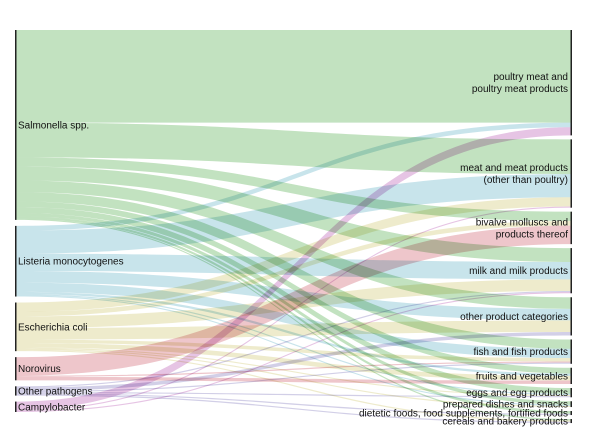 This screenshot has width=592, height=441. I want to click on flow-eco-to-prep, so click(294, 378).